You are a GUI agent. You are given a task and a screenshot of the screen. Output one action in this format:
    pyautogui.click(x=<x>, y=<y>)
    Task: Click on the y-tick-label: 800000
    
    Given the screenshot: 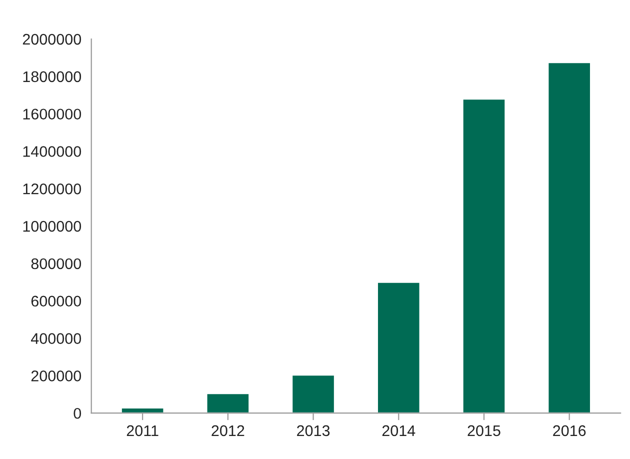 What is the action you would take?
    pyautogui.click(x=56, y=264)
    